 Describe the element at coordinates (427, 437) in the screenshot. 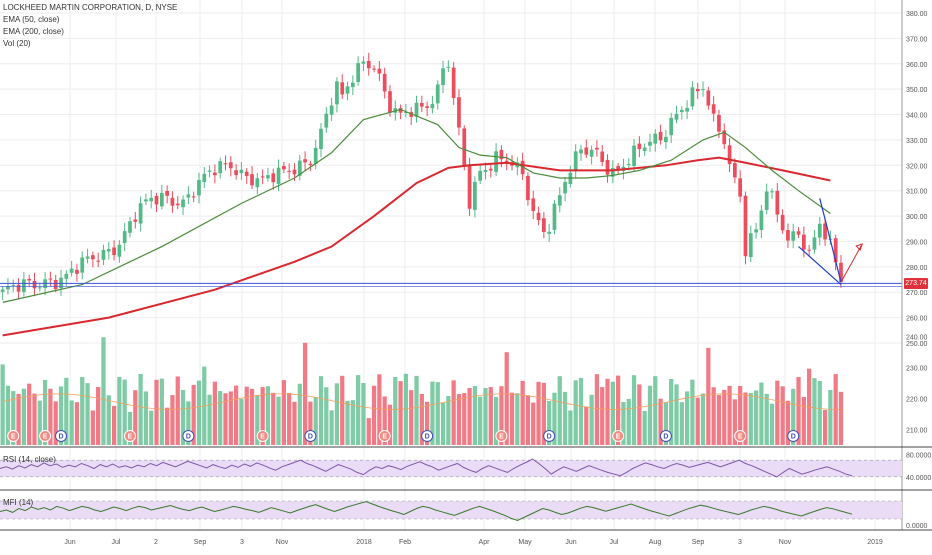

I see `marker-label: D` at that location.